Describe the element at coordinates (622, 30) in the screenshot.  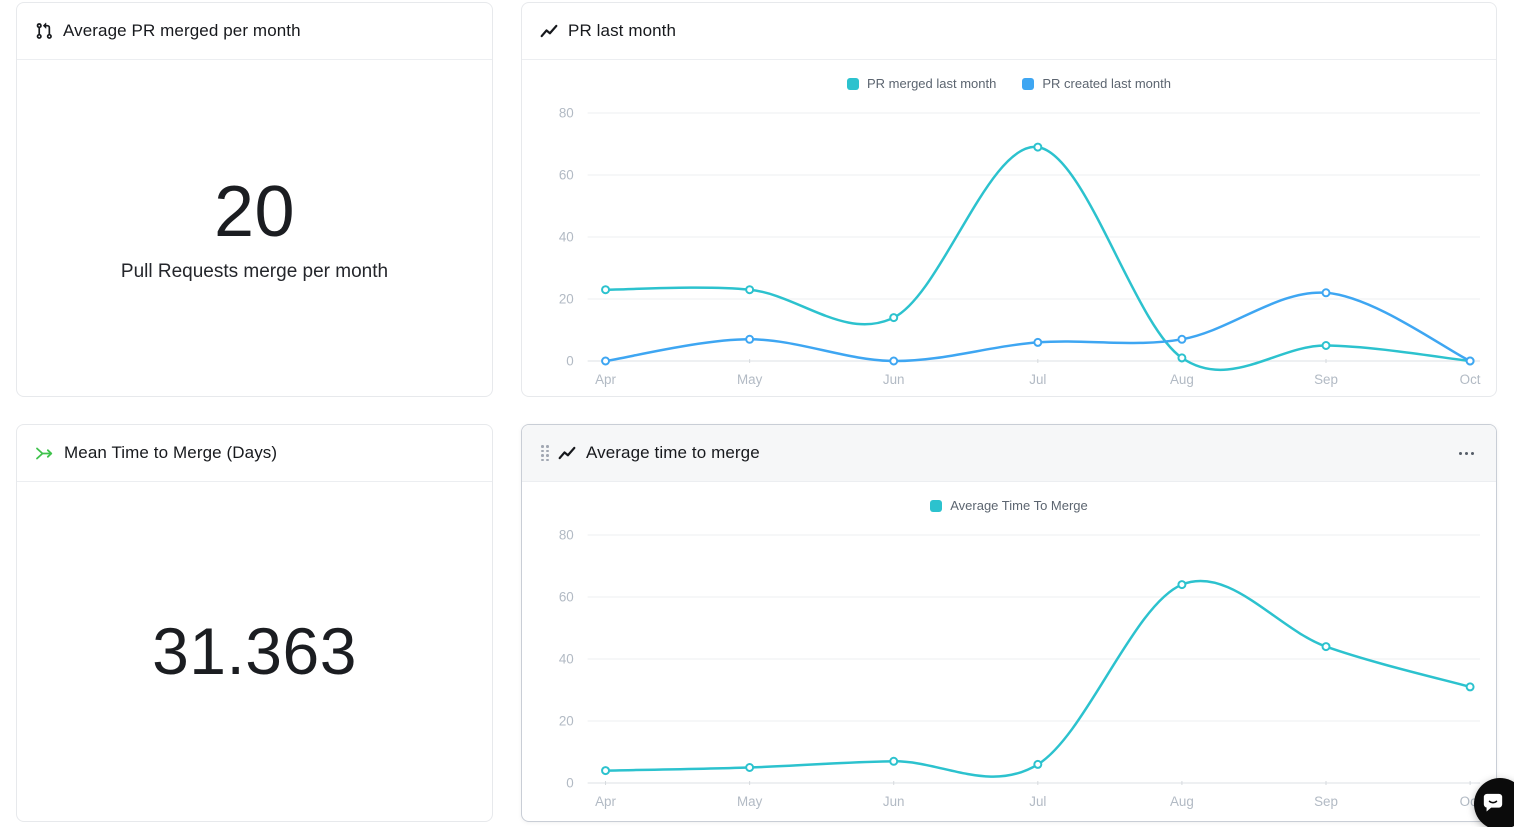
I see `card-title: PR last month` at that location.